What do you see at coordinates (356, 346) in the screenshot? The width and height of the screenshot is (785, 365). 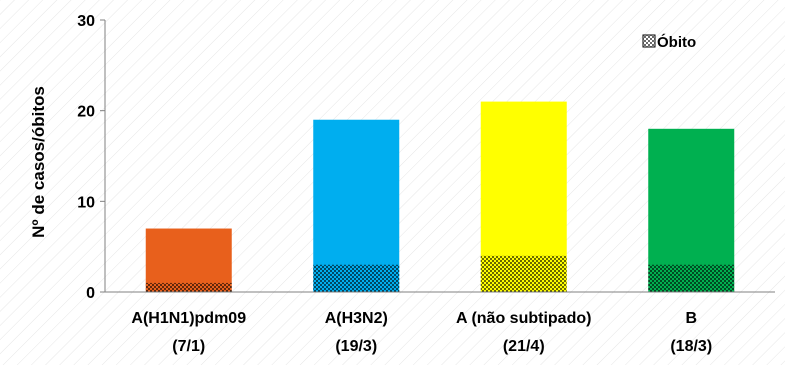 I see `x-category-sublabel: (19/3)` at bounding box center [356, 346].